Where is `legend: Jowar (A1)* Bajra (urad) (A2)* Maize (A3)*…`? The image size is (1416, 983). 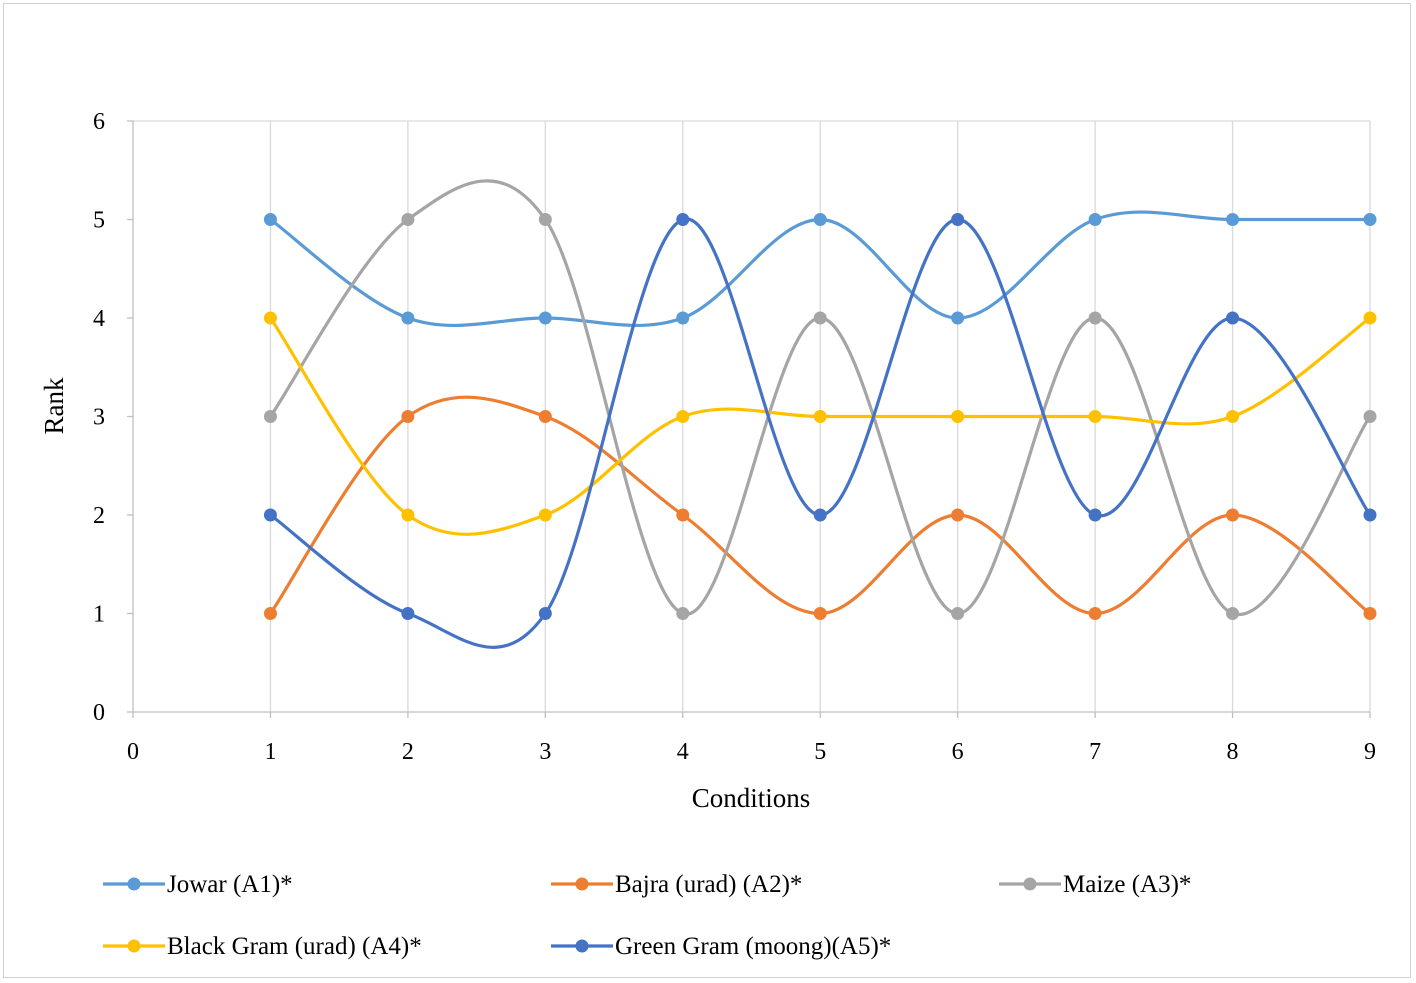 legend: Jowar (A1)* Bajra (urad) (A2)* Maize (A3)*… is located at coordinates (647, 915).